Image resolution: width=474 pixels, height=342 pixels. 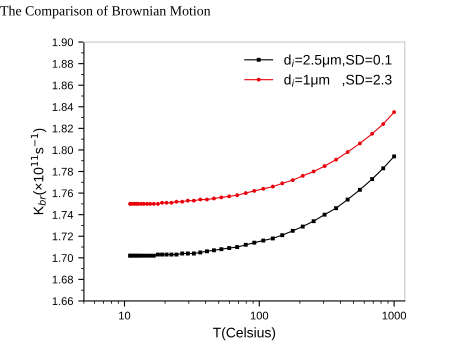 I want to click on y-tick-label: 1.90, so click(x=63, y=42).